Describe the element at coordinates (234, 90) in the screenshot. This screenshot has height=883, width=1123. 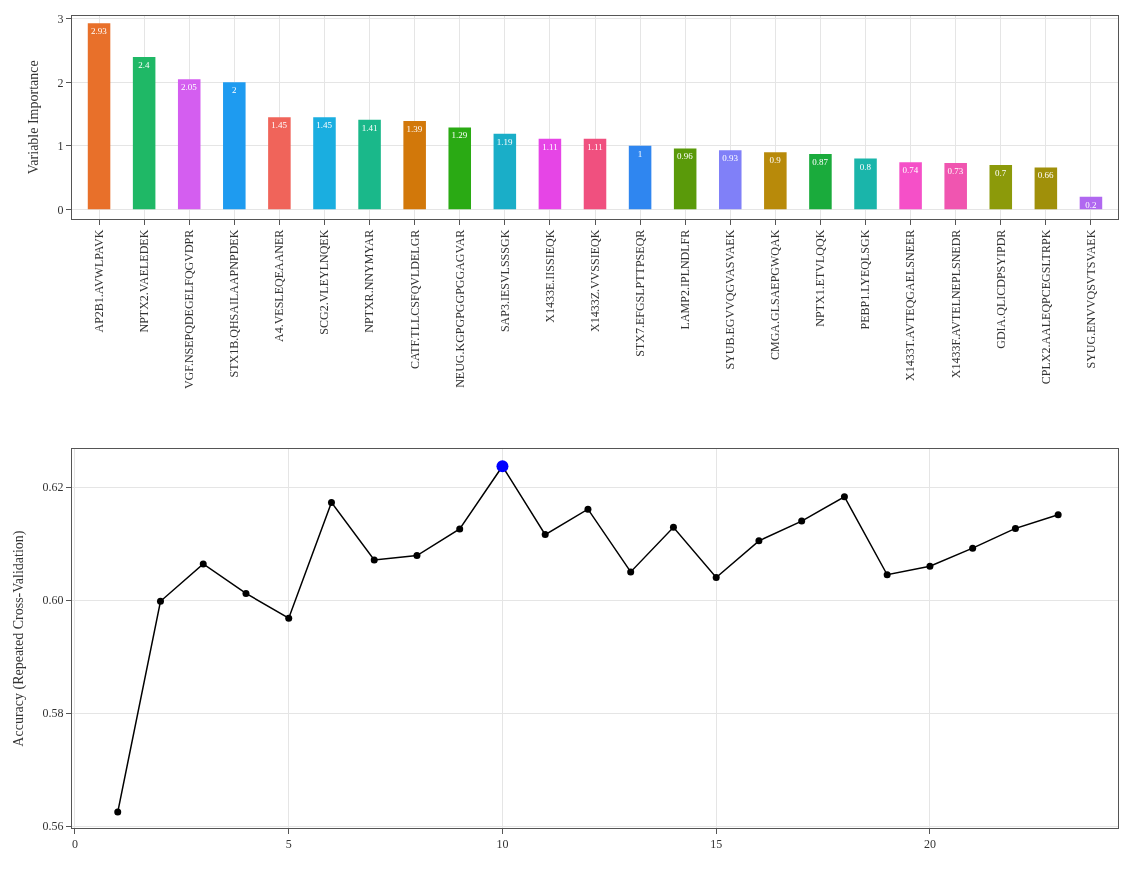
I see `data-label: 2` at that location.